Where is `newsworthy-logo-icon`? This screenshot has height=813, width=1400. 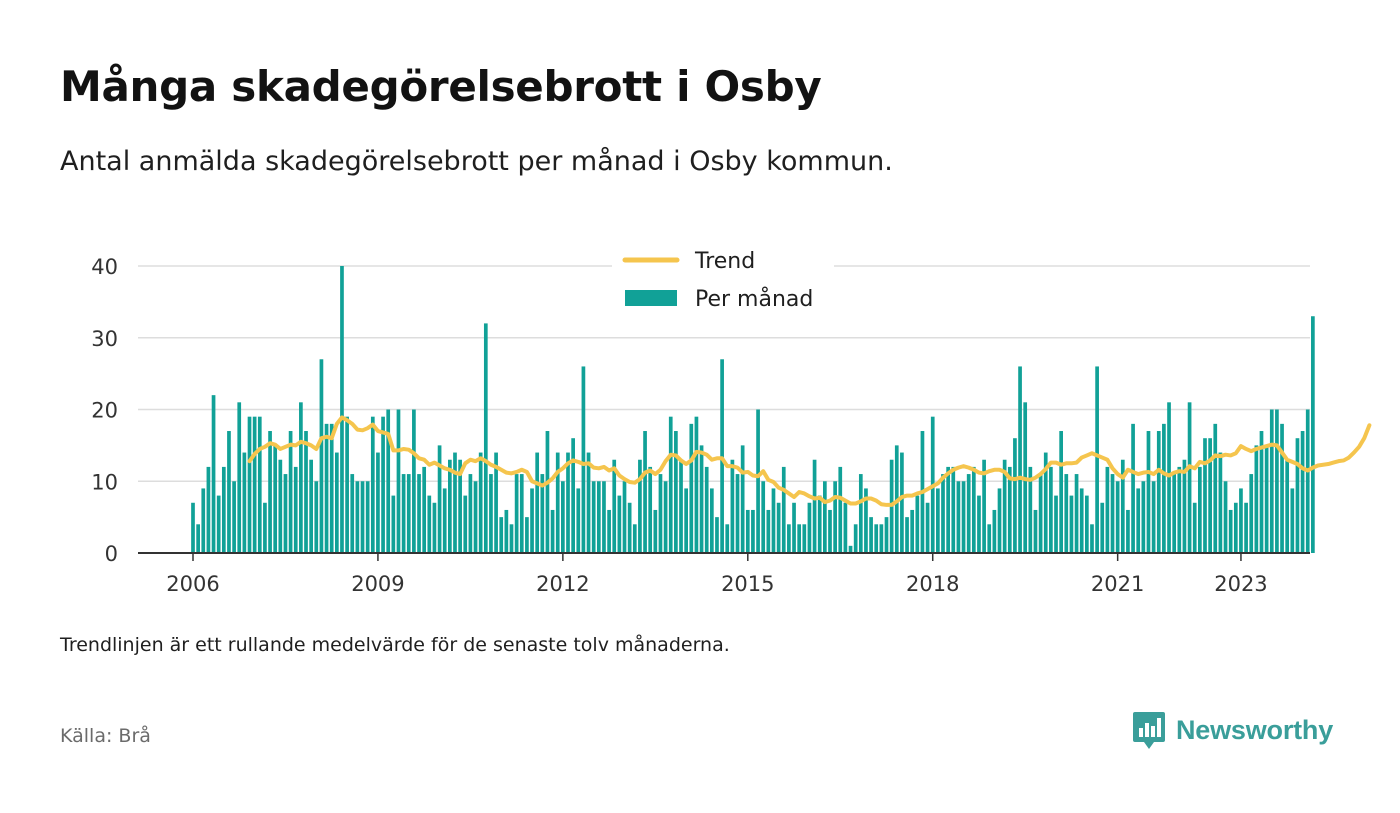 newsworthy-logo-icon is located at coordinates (1149, 730).